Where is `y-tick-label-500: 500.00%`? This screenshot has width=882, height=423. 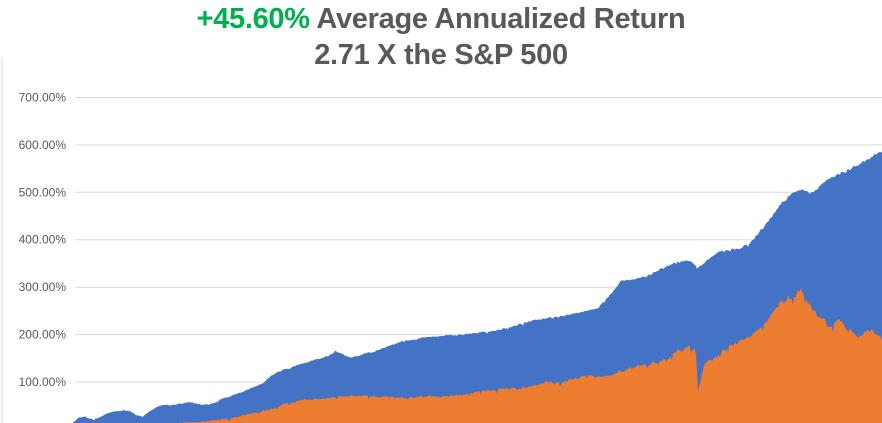
y-tick-label-500: 500.00% is located at coordinates (43, 192).